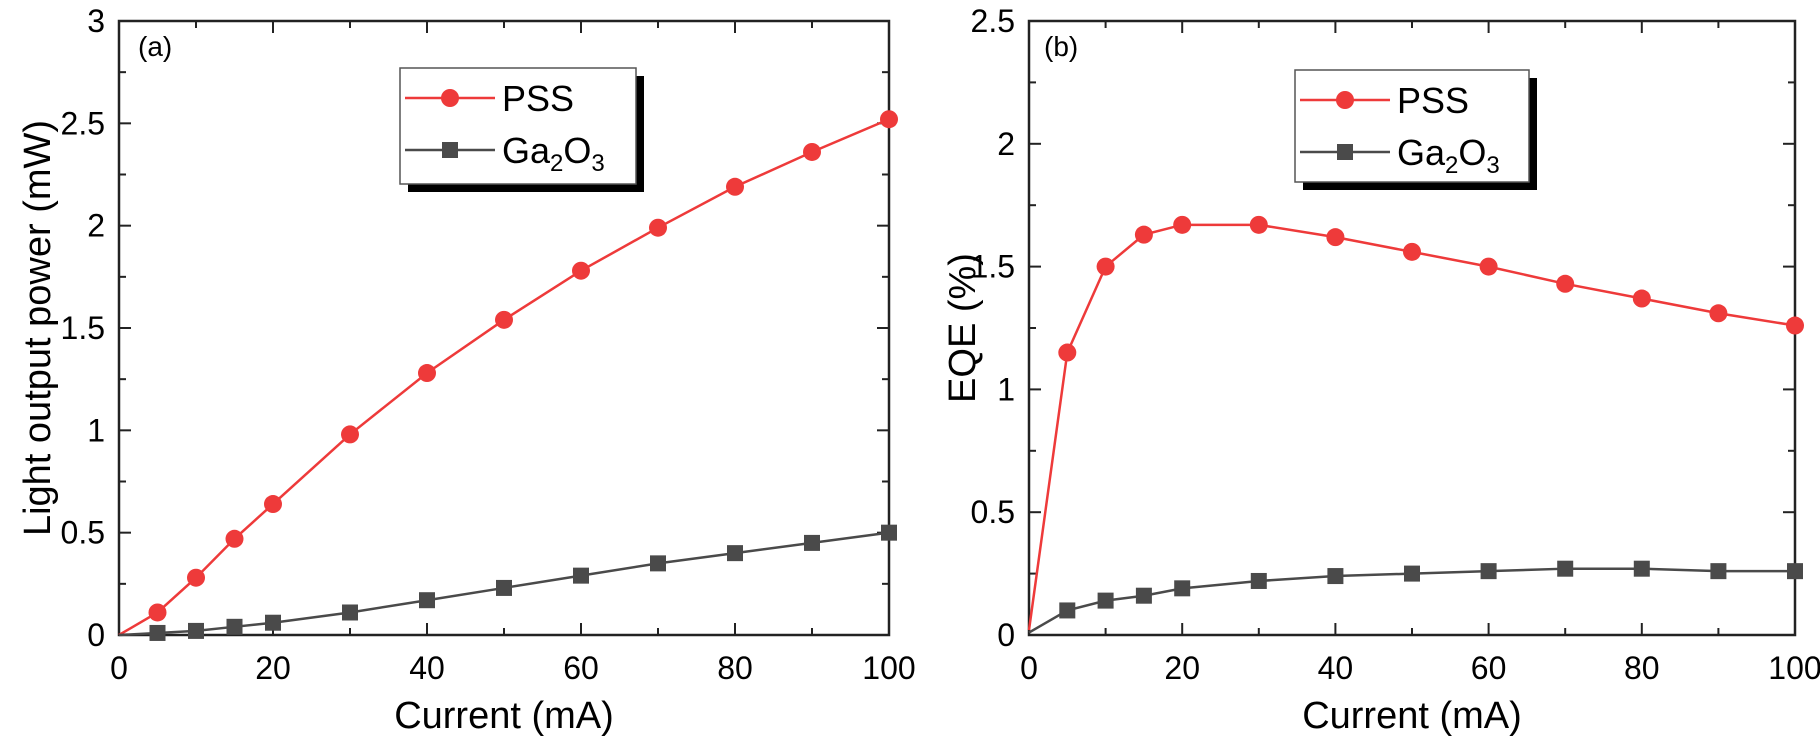 The height and width of the screenshot is (749, 1820). What do you see at coordinates (83, 123) in the screenshot?
I see `y-tick-label: 2.5` at bounding box center [83, 123].